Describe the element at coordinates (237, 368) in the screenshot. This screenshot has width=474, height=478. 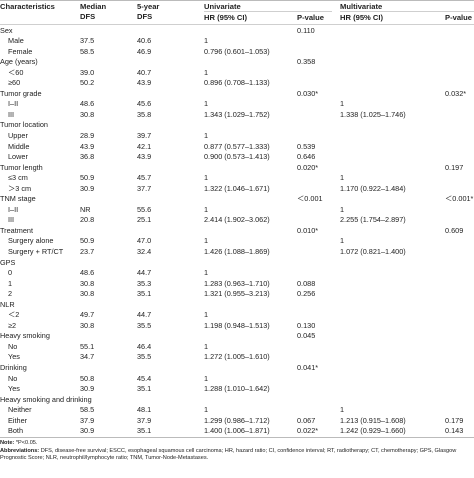
I see `table-row-category: Drinking 0.041*` at that location.